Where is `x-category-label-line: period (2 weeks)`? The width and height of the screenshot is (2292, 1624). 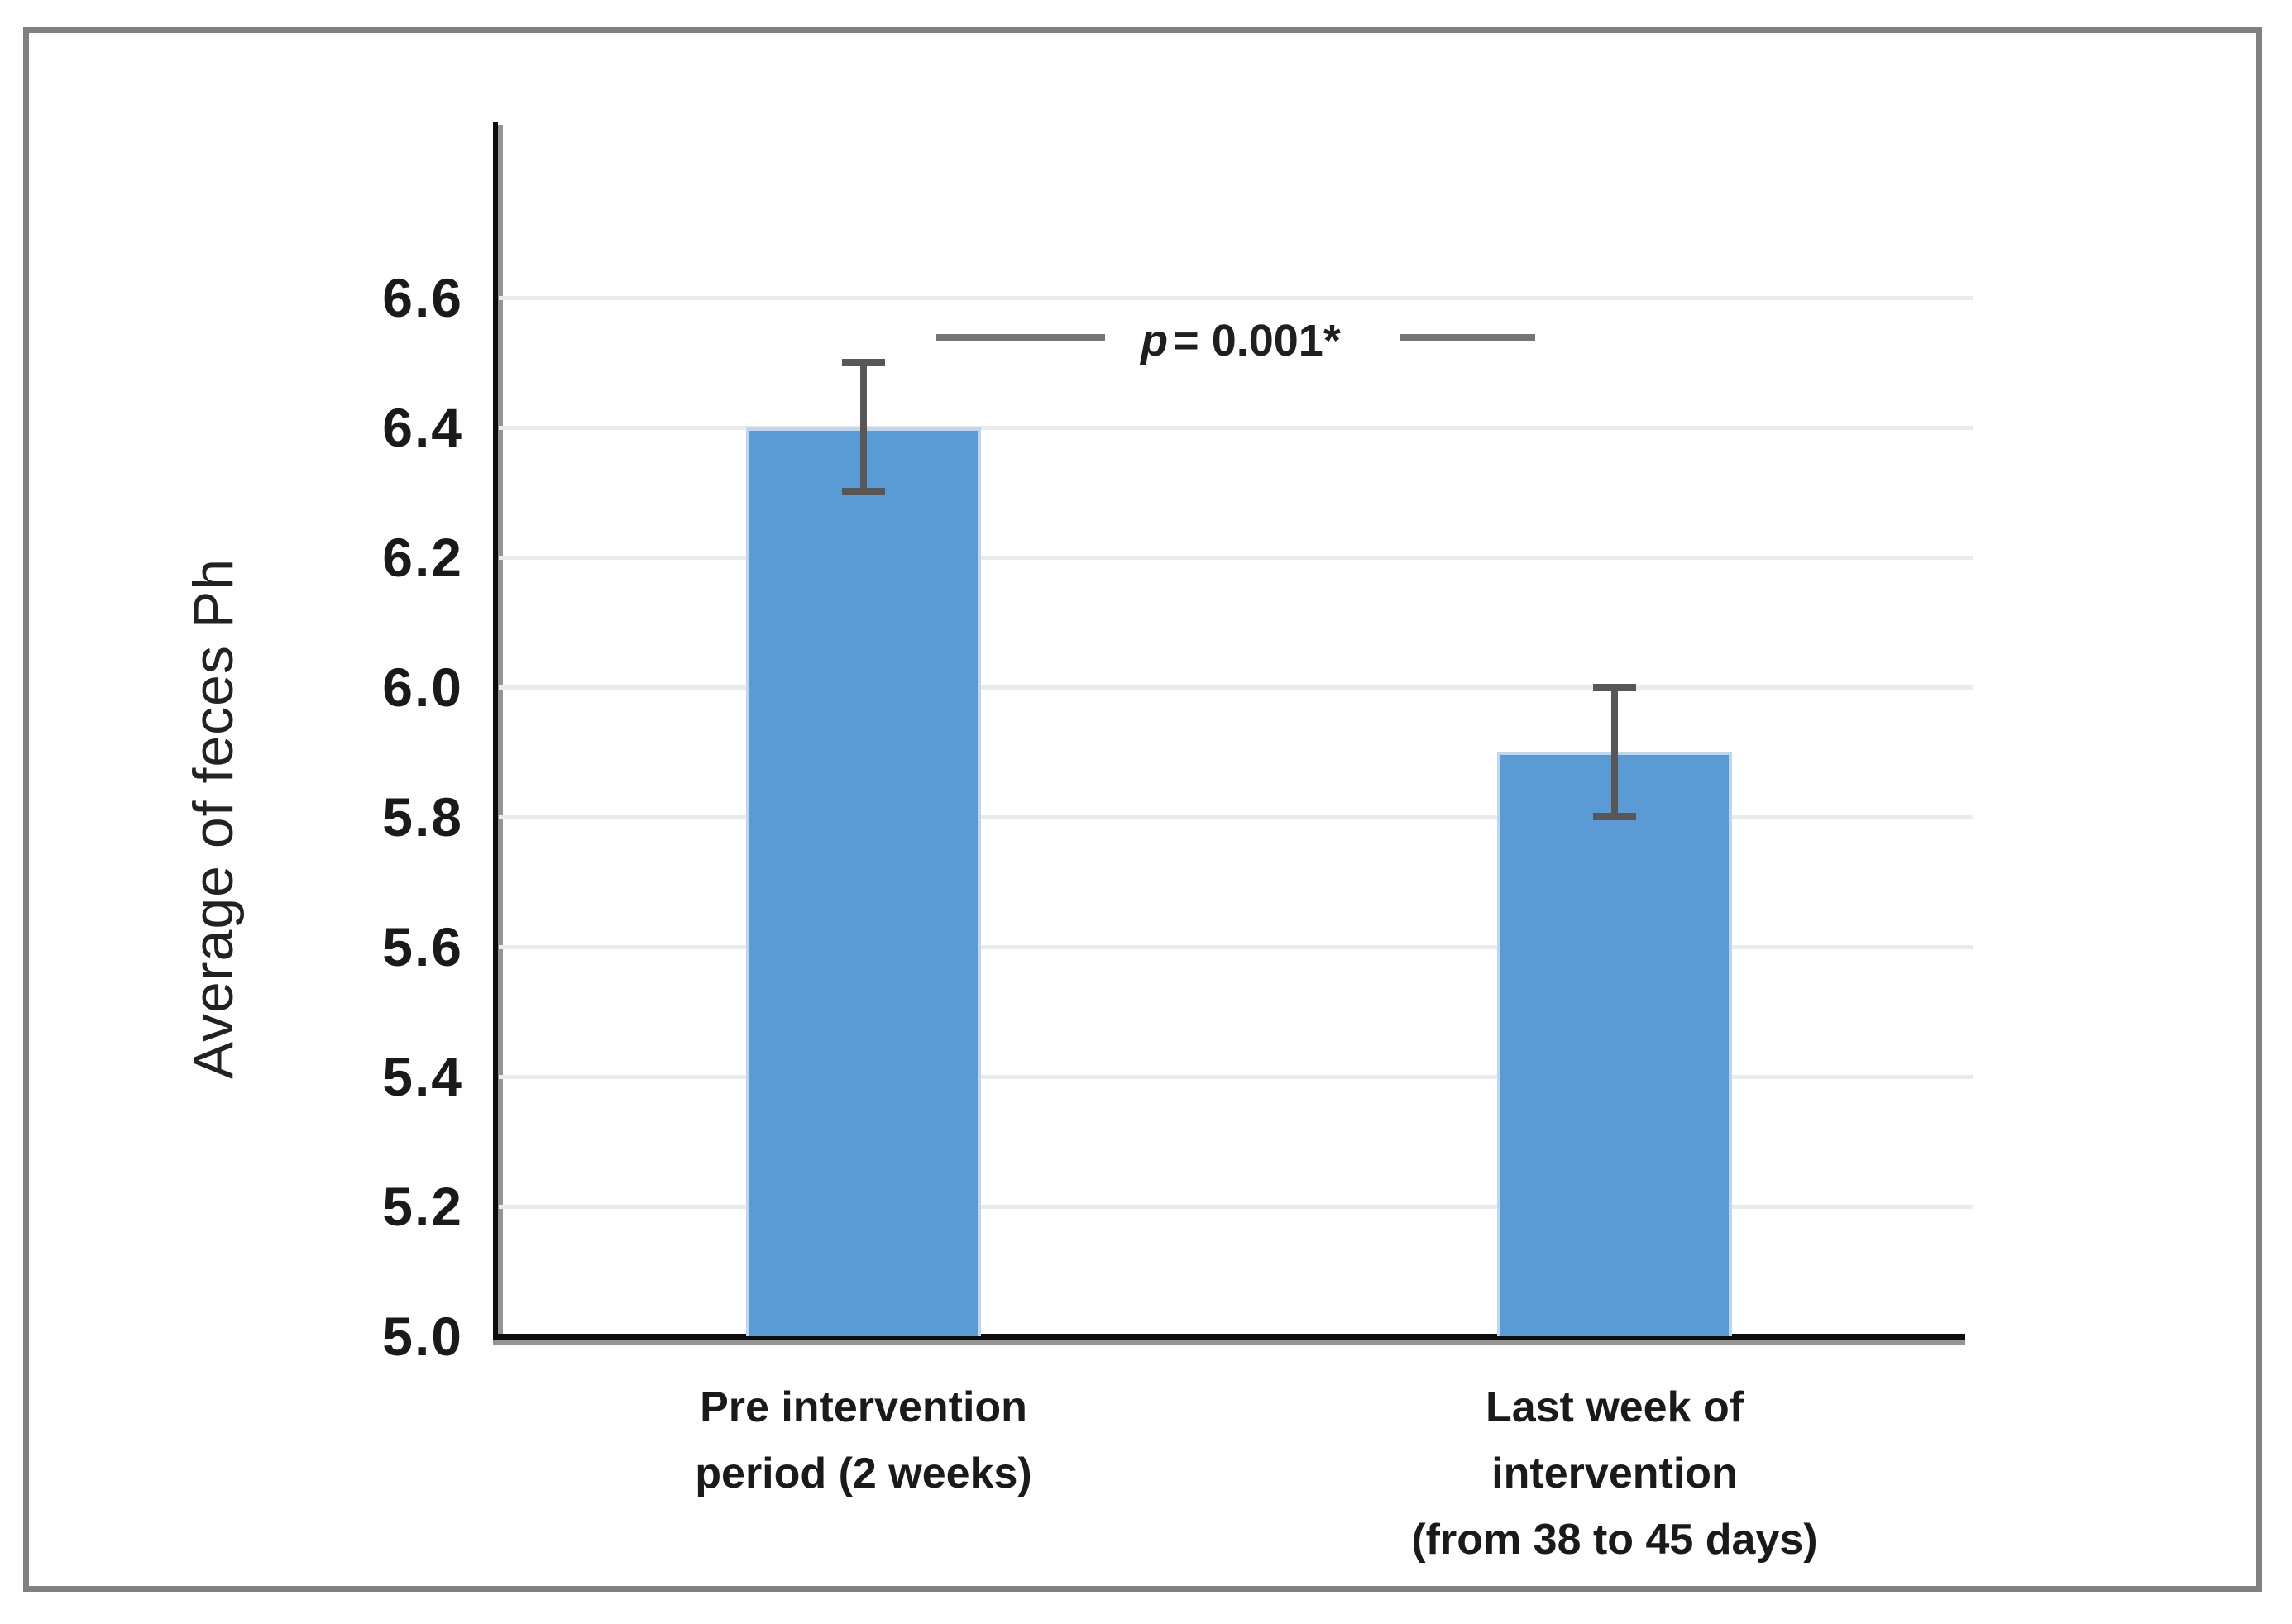 x-category-label-line: period (2 weeks) is located at coordinates (864, 1473).